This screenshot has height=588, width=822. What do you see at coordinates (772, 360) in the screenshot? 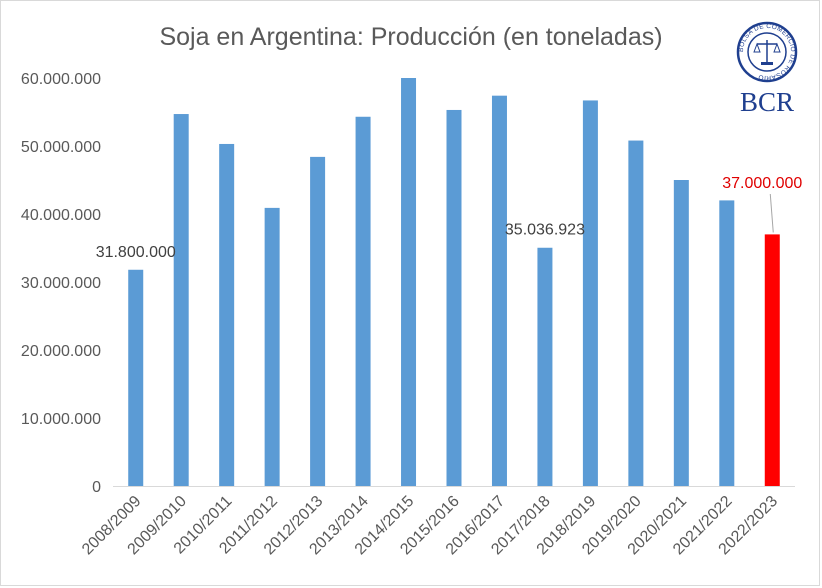
I see `bar-2022-2023` at bounding box center [772, 360].